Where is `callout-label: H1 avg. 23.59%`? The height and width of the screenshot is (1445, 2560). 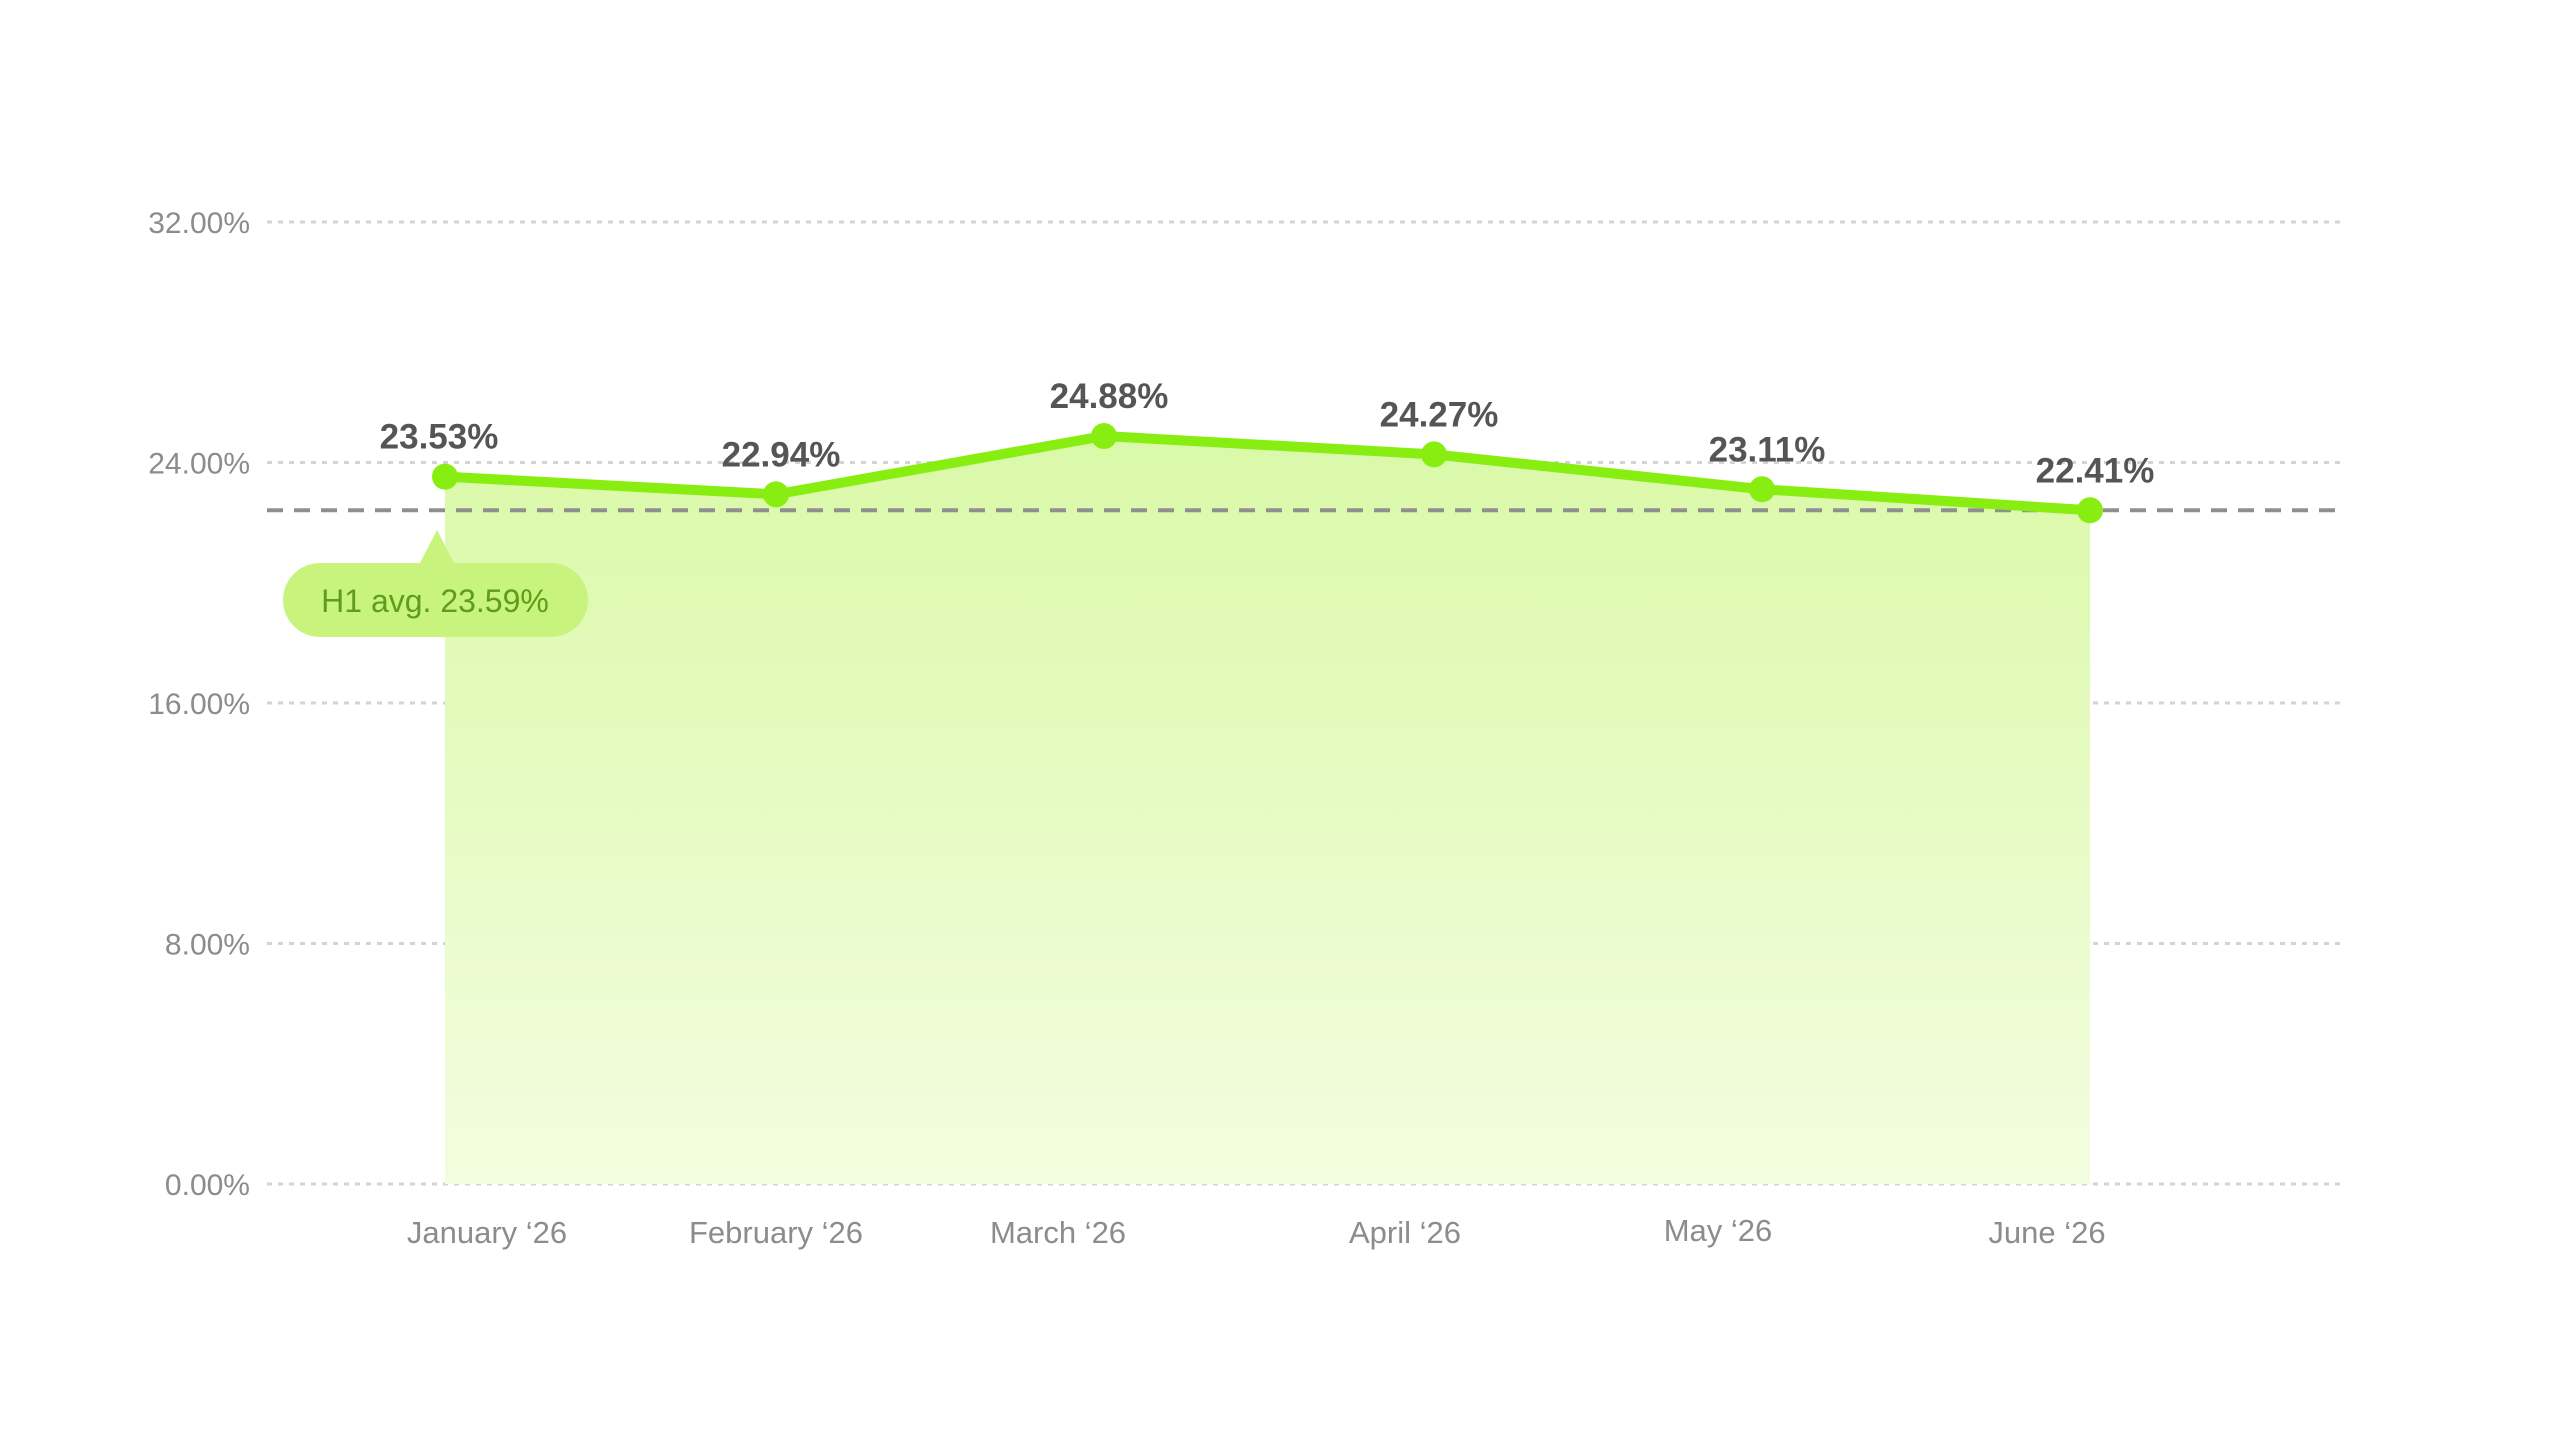
callout-label: H1 avg. 23.59% is located at coordinates (435, 601).